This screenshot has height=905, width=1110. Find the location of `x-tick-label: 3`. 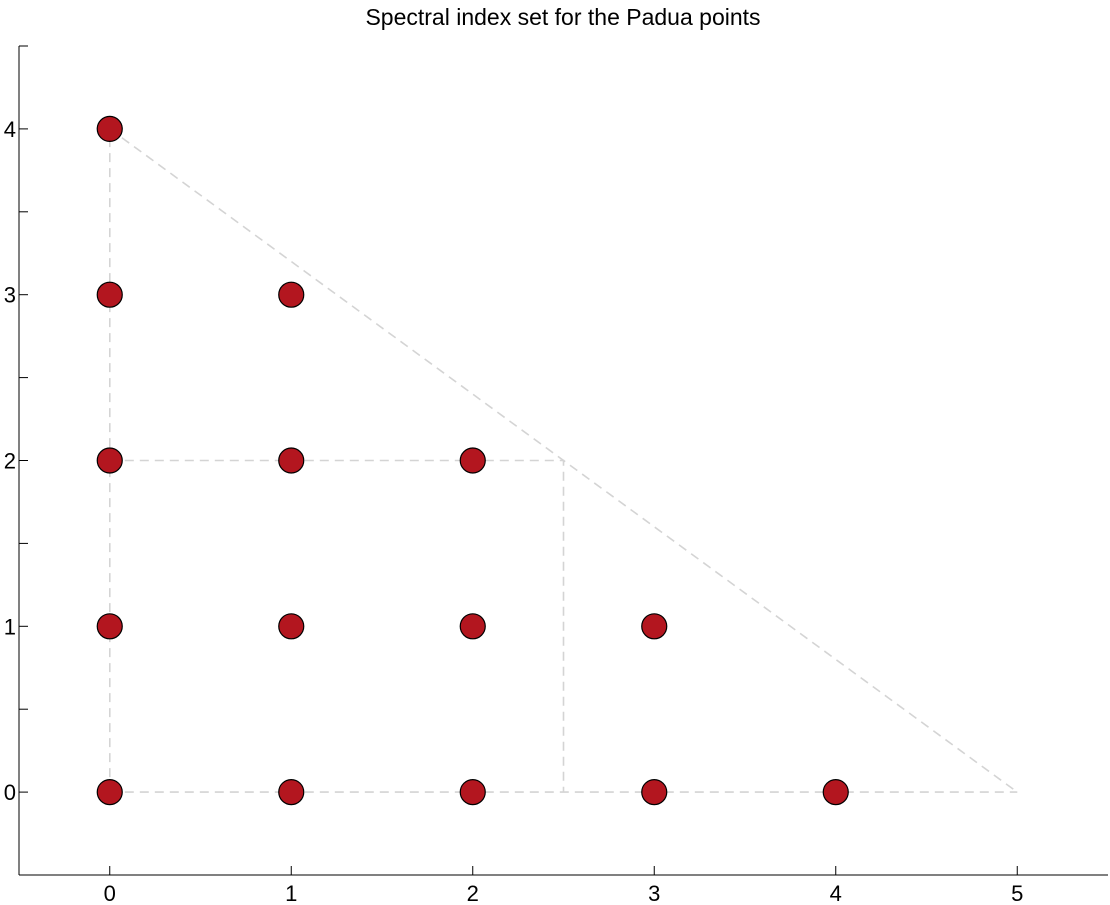

x-tick-label: 3 is located at coordinates (654, 893).